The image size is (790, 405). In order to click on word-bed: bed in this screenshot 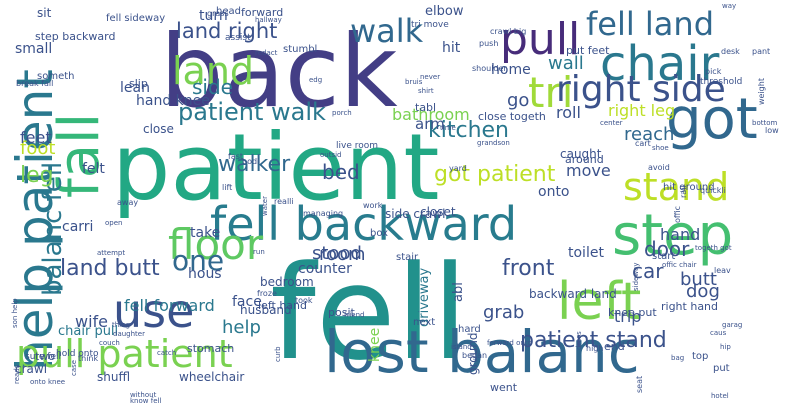, I will do `click(341, 172)`.